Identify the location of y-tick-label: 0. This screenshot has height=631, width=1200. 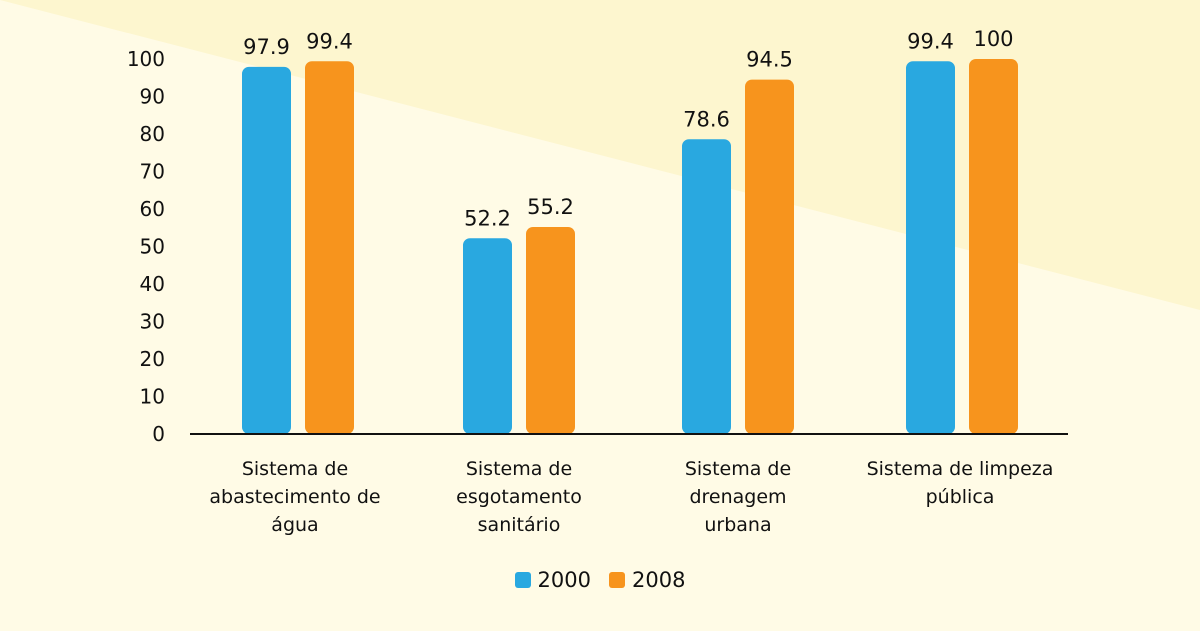
(158, 434).